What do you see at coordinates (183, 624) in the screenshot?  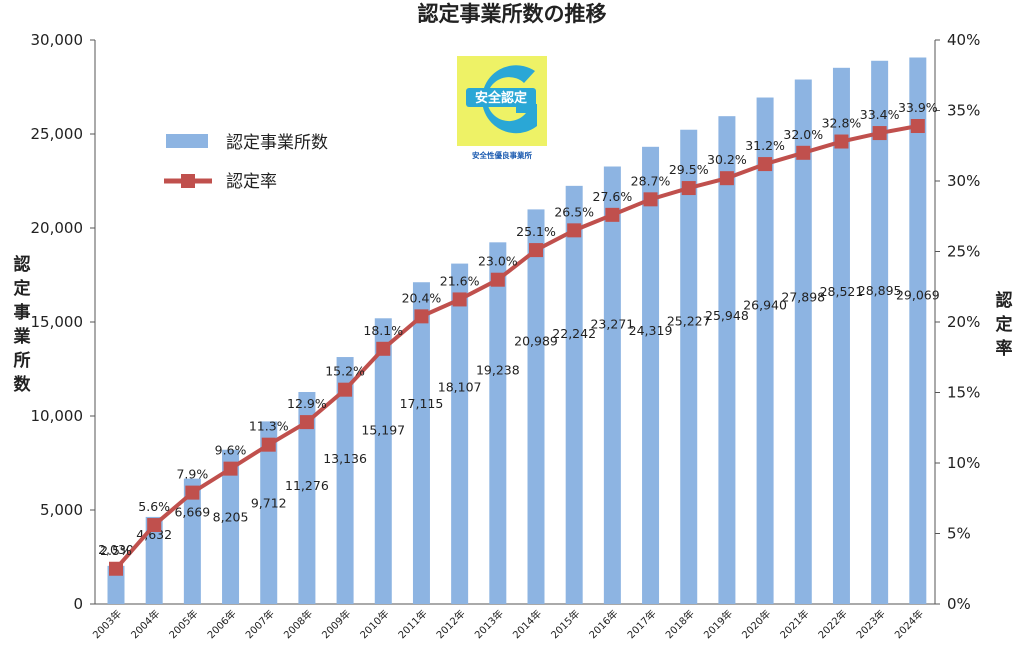 I see `x-tick-label: 2005年` at bounding box center [183, 624].